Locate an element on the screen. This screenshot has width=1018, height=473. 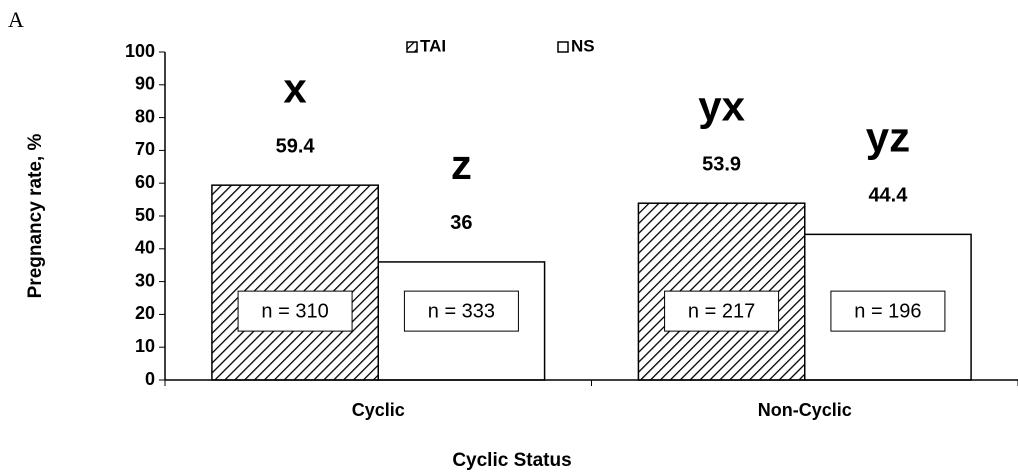
sample-size: n = 217 is located at coordinates (721, 311).